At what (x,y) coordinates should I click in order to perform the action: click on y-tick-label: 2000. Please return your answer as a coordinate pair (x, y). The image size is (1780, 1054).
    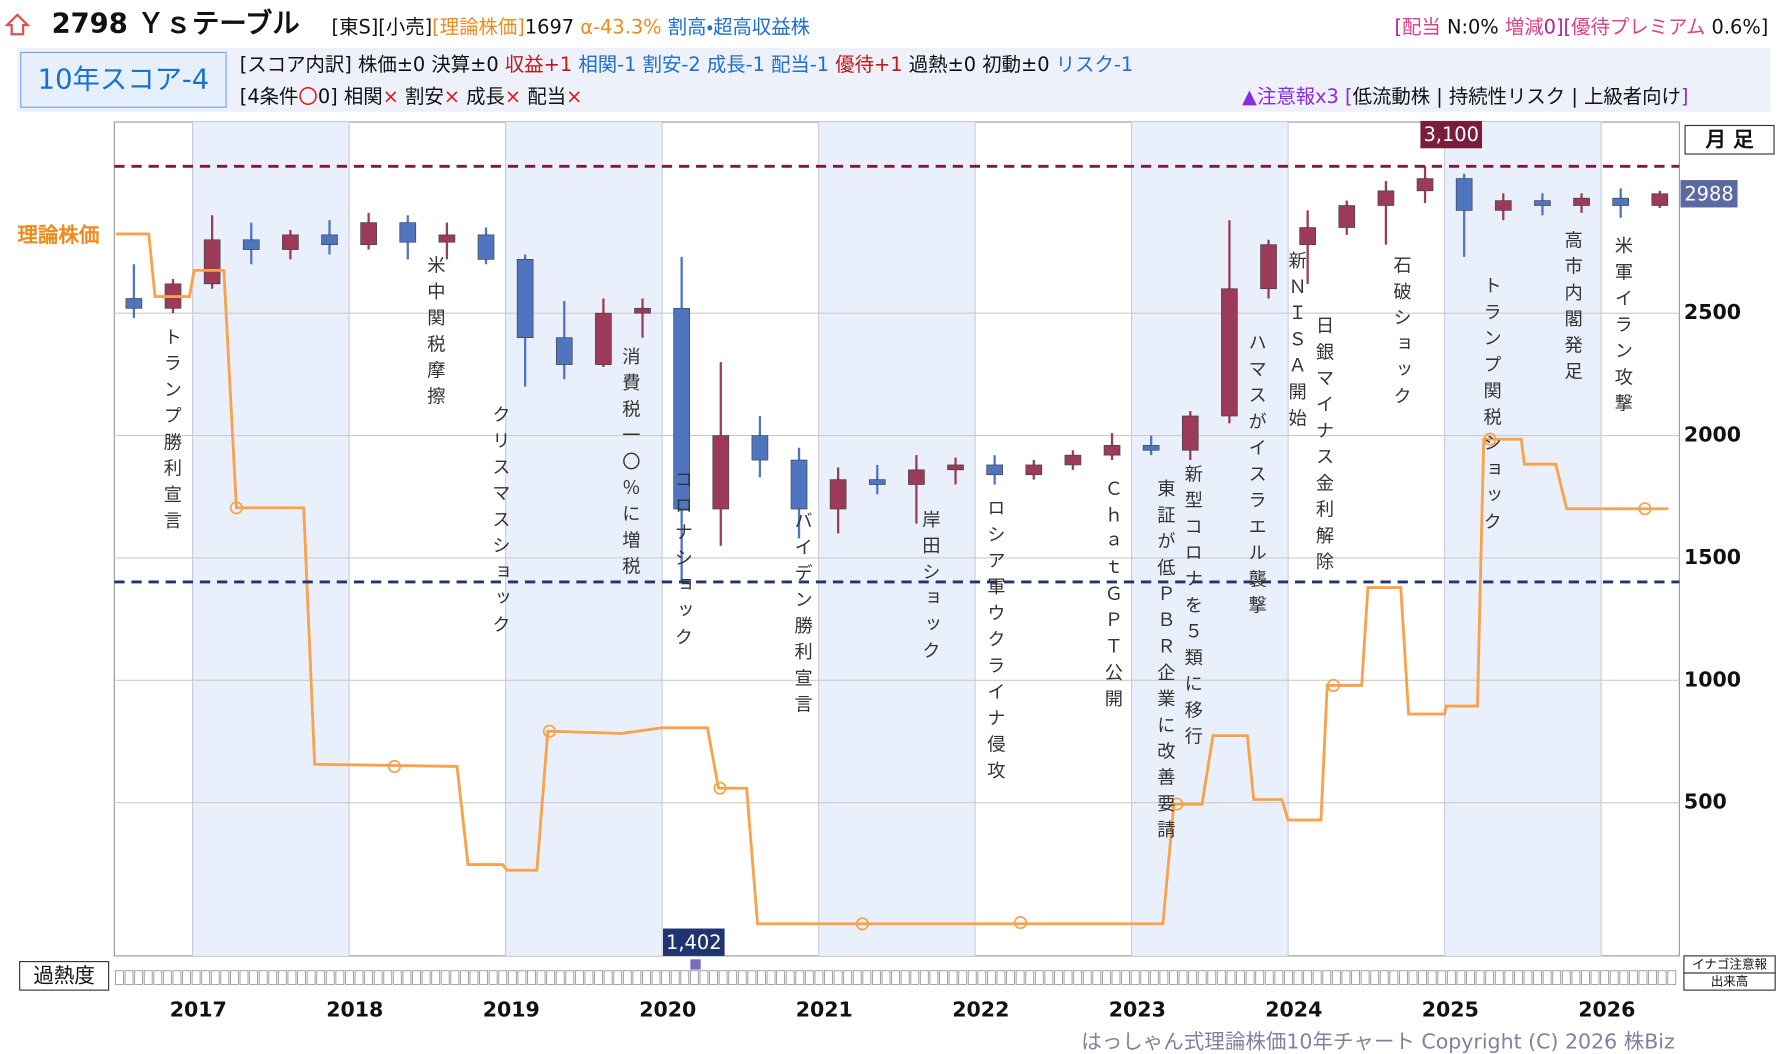
    Looking at the image, I should click on (1712, 435).